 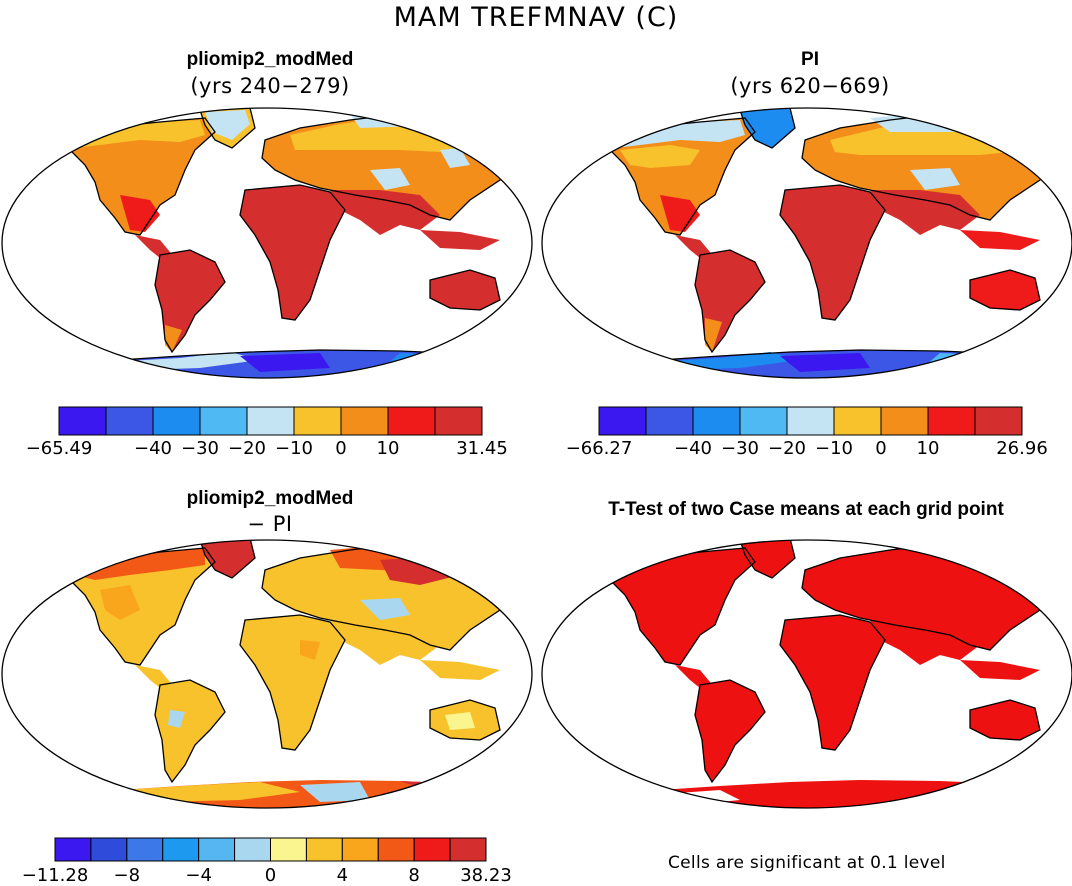 What do you see at coordinates (270, 498) in the screenshot?
I see `panel-title-bottom-left: pliomip2_modMed` at bounding box center [270, 498].